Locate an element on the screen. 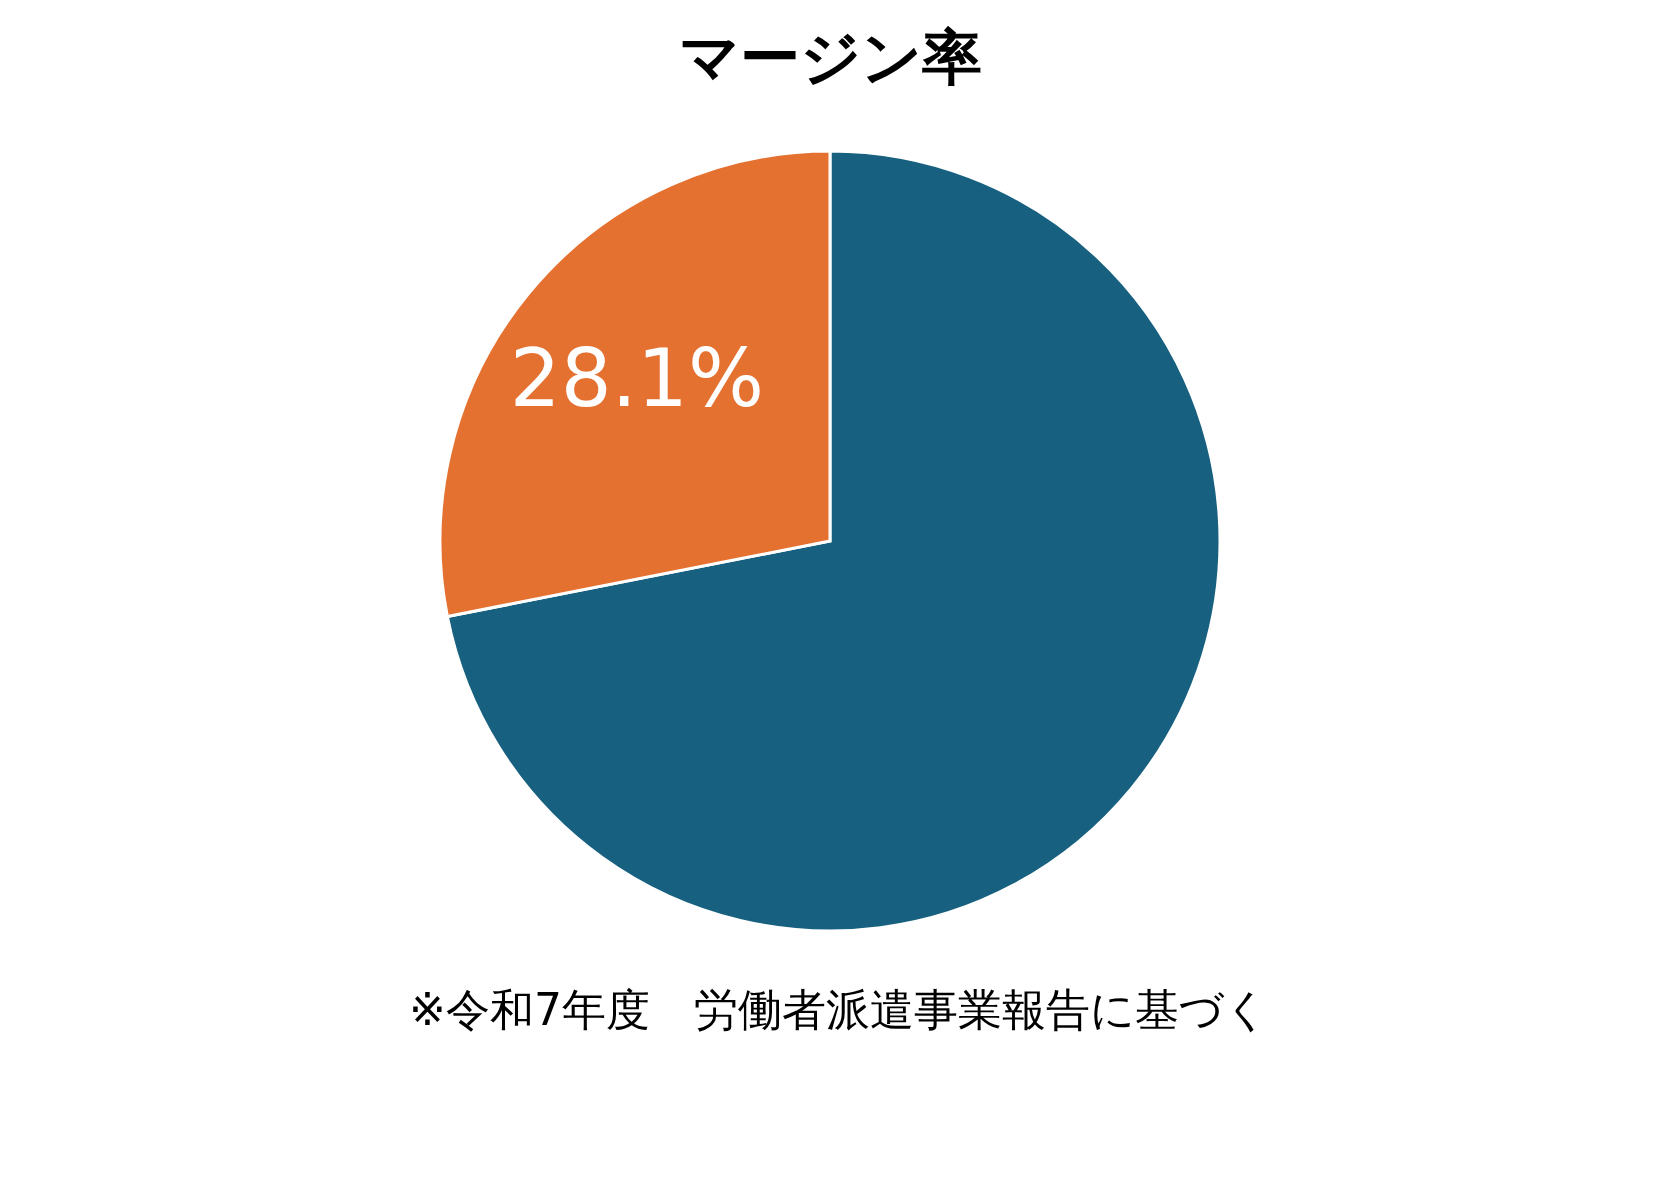 This screenshot has width=1678, height=1177. chart-title: マージン率 is located at coordinates (830, 57).